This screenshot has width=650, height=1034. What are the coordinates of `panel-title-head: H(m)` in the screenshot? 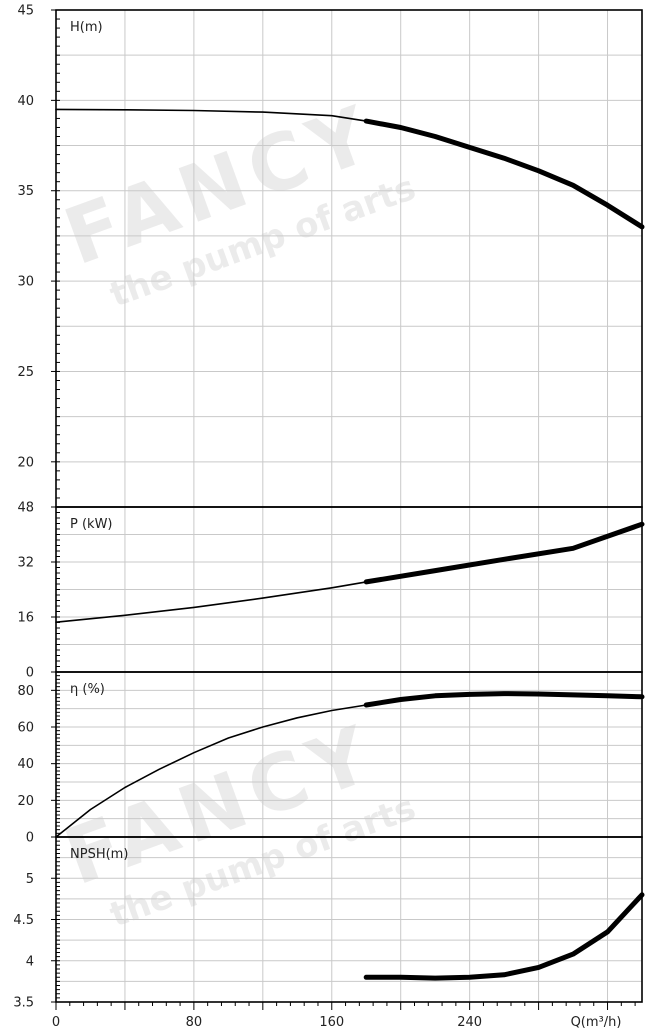 It's located at (86, 27).